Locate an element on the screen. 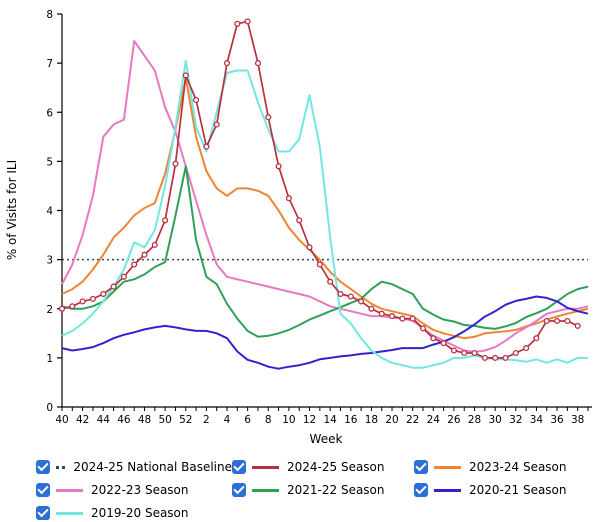 Image resolution: width=611 pixels, height=522 pixels. line-swatch-2021-22-season is located at coordinates (265, 490).